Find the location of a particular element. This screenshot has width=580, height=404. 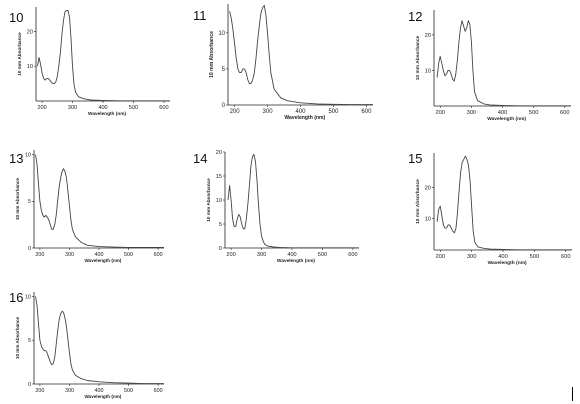

panel-number-14: 14 is located at coordinates (200, 158).